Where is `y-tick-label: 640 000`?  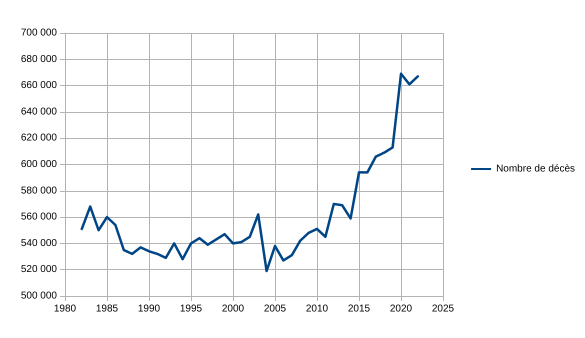
y-tick-label: 640 000 is located at coordinates (39, 112).